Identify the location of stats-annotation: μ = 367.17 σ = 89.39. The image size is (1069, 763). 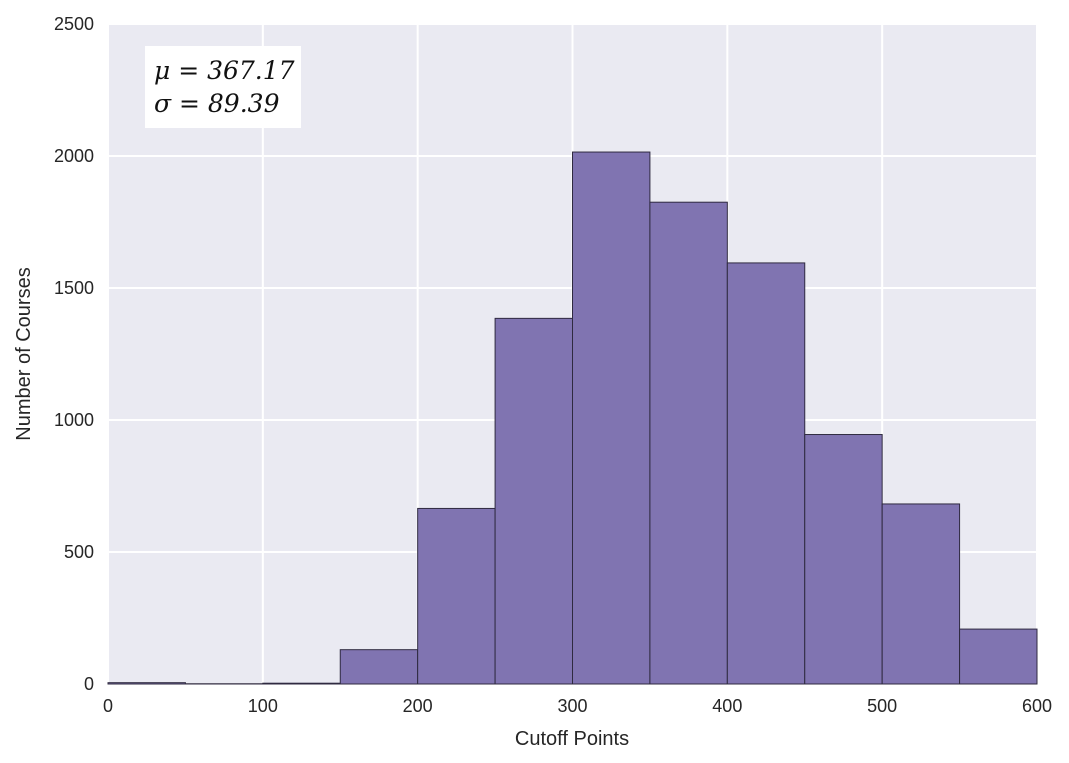
(223, 87).